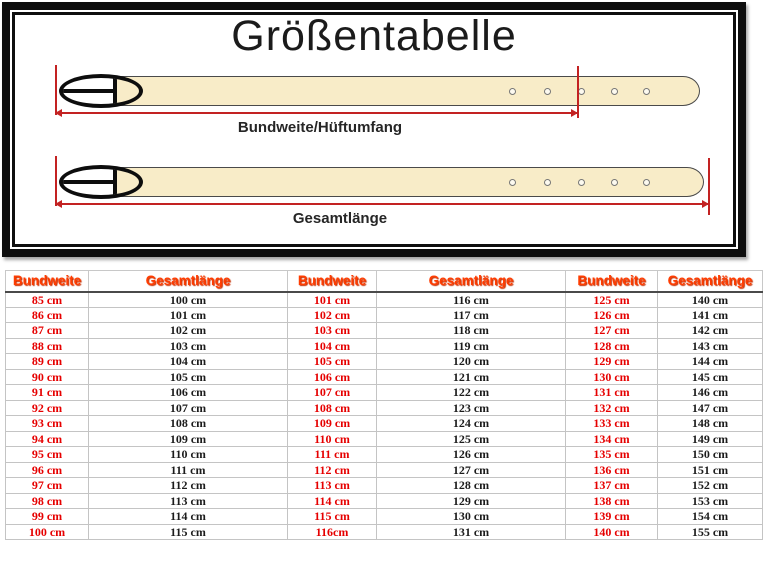  I want to click on gesamtlaenge-value: 146 cm, so click(710, 392).